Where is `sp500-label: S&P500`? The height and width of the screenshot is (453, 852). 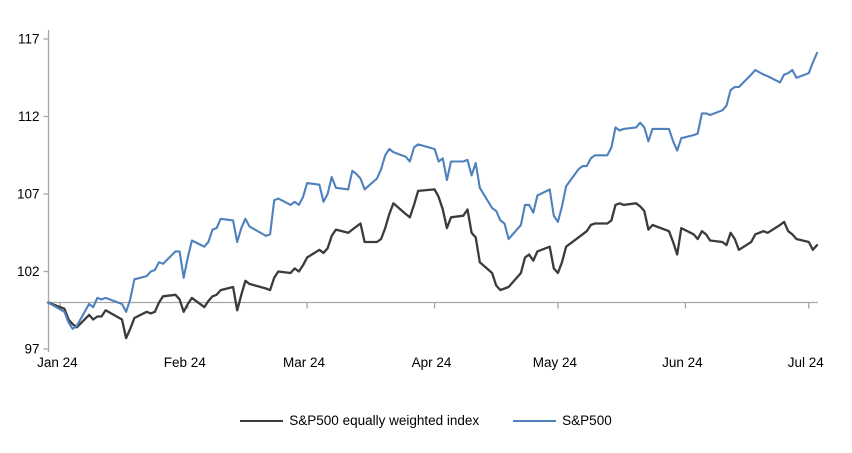
sp500-label: S&P500 is located at coordinates (587, 420).